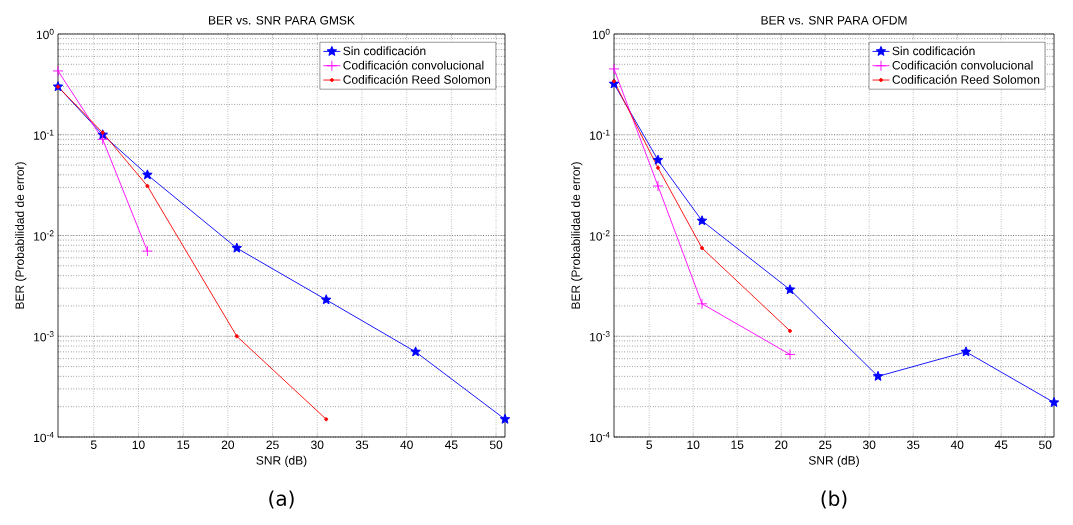 Image resolution: width=1073 pixels, height=525 pixels. I want to click on chart-title: BER vs. SNR PARA GMSK, so click(282, 20).